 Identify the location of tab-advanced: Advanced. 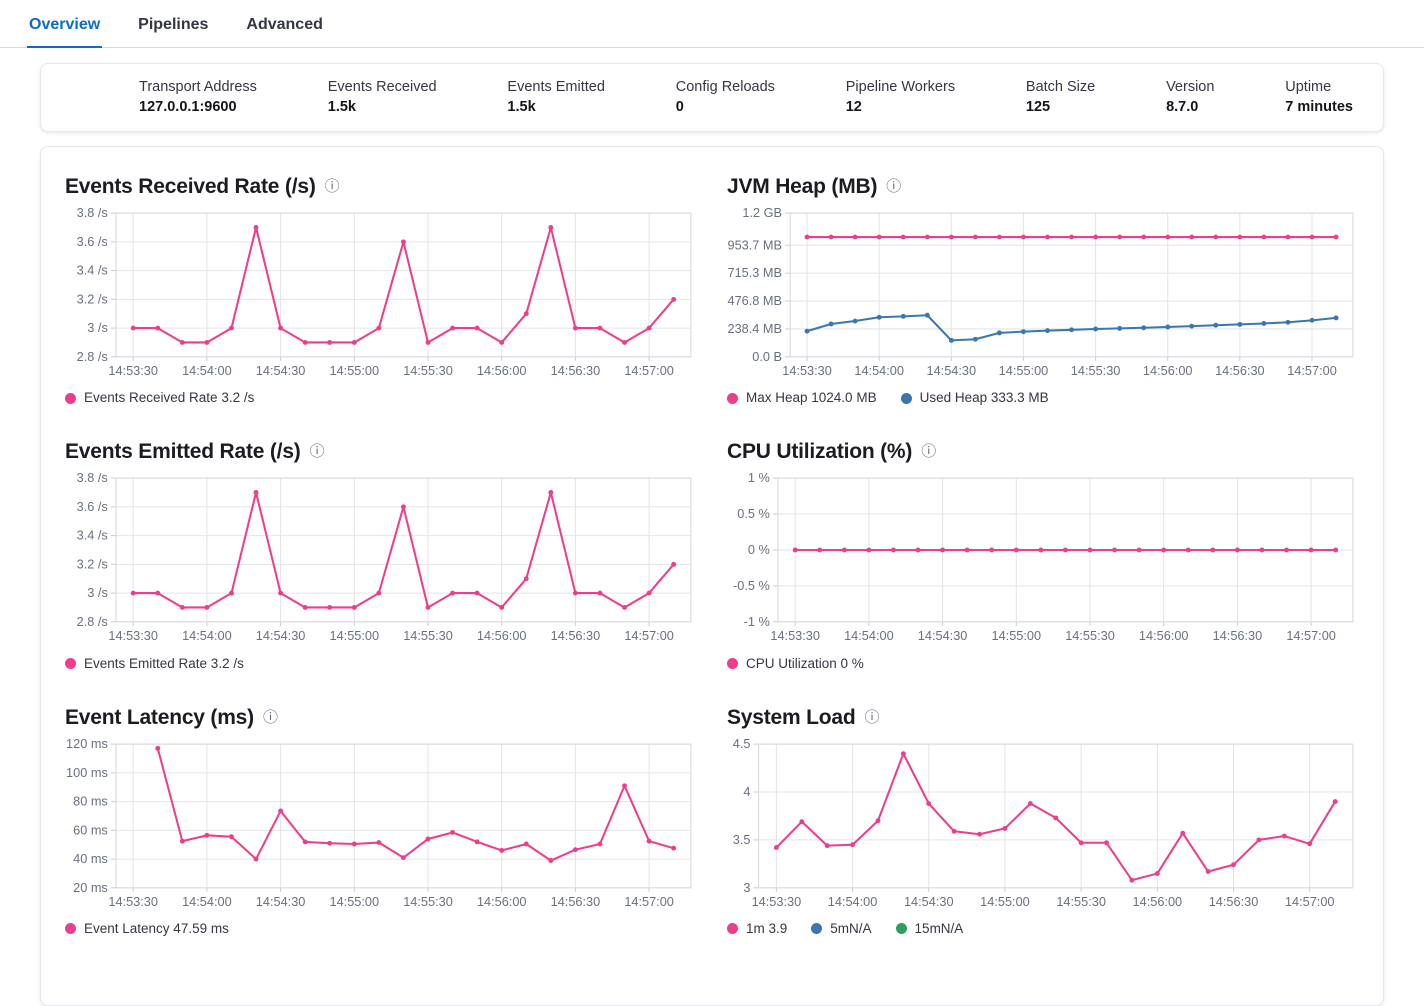
(284, 24).